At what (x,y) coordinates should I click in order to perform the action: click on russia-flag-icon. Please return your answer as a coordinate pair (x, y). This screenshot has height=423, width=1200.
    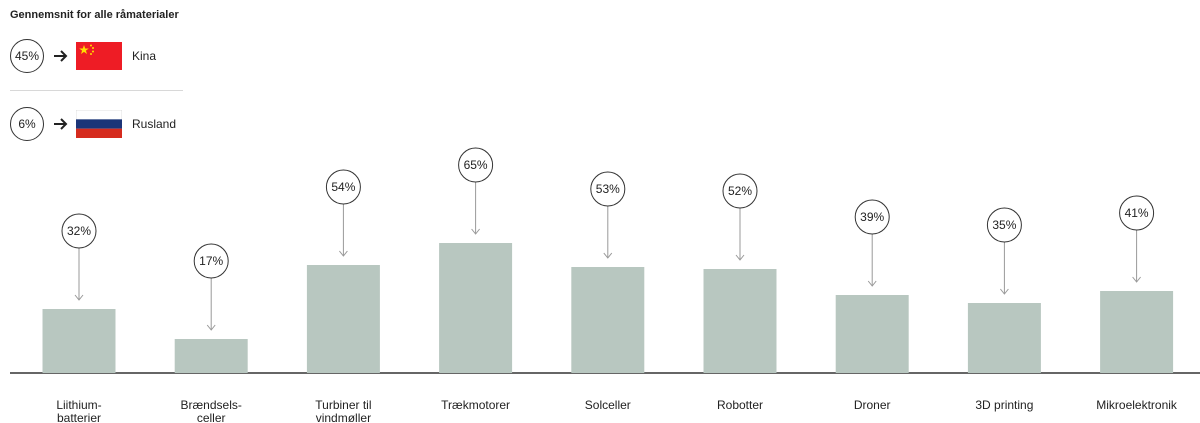
    Looking at the image, I should click on (99, 124).